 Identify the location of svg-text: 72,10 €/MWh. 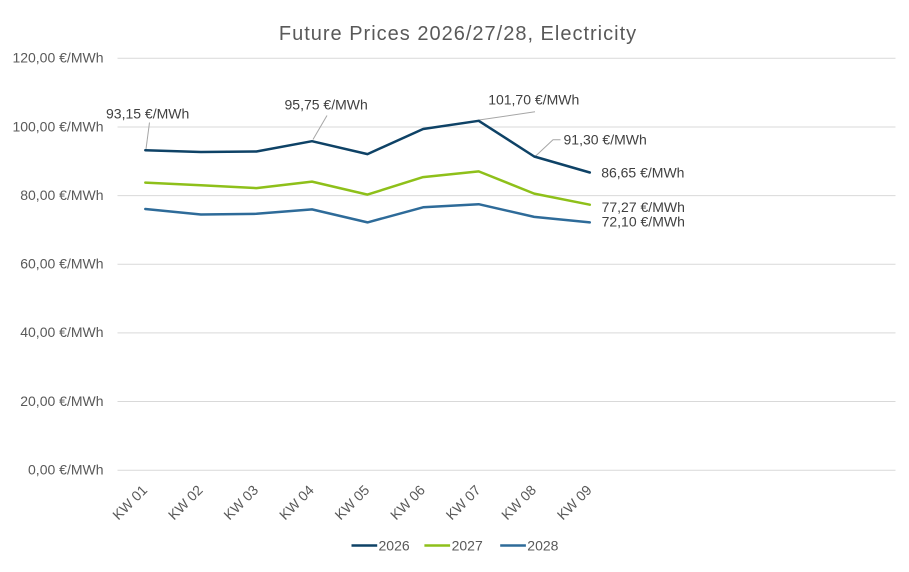
(643, 221).